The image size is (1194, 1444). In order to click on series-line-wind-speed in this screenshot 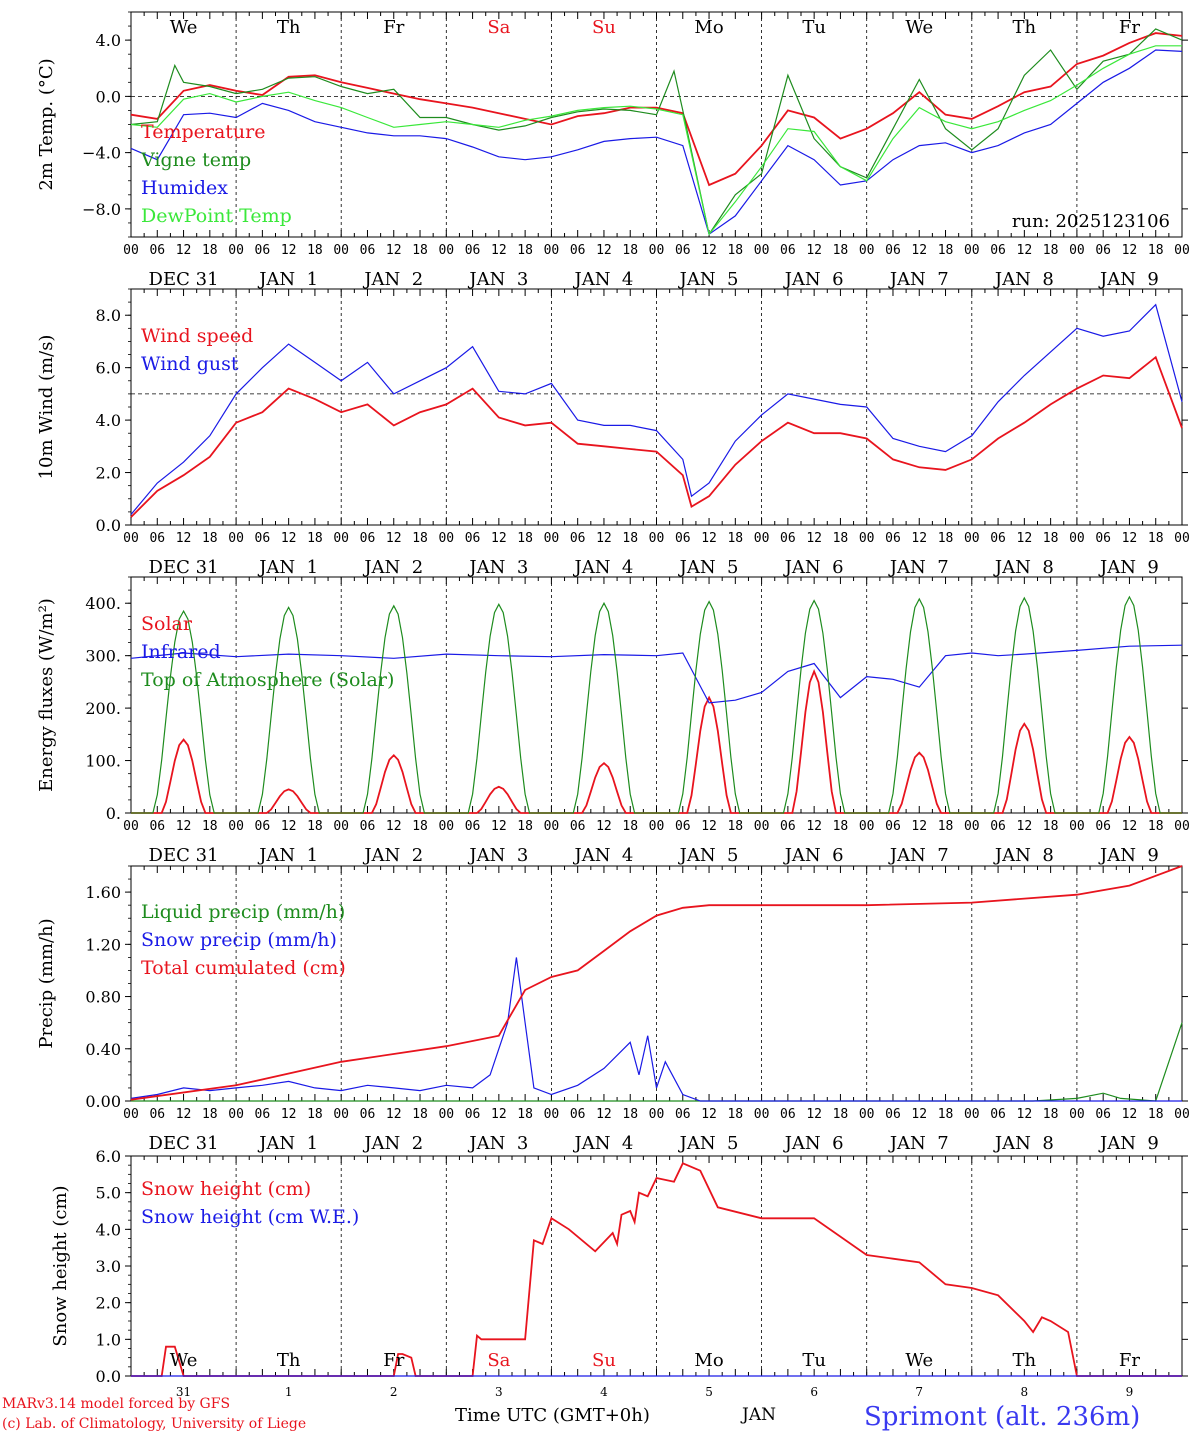, I will do `click(656, 436)`.